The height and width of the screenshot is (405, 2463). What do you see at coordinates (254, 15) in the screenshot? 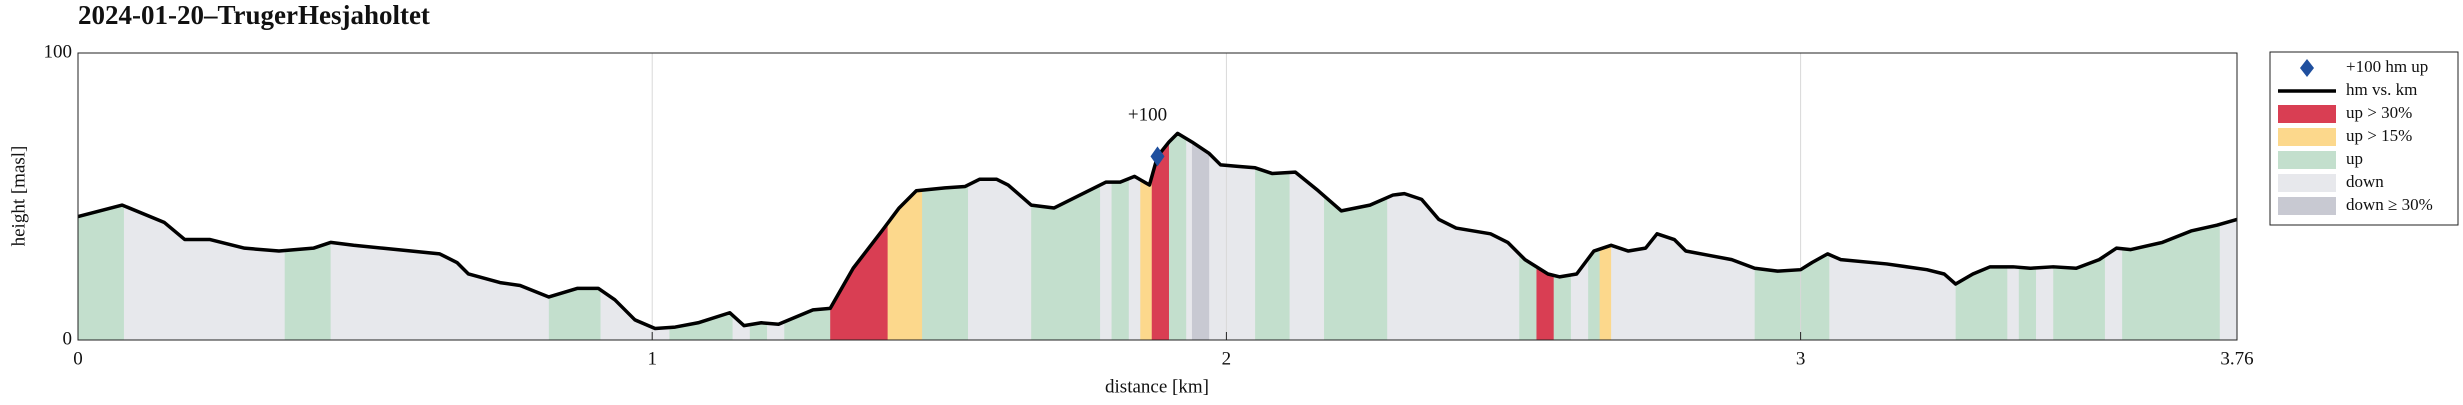
I see `chart-title: 2024-01-20–TrugerHesjaholtet` at bounding box center [254, 15].